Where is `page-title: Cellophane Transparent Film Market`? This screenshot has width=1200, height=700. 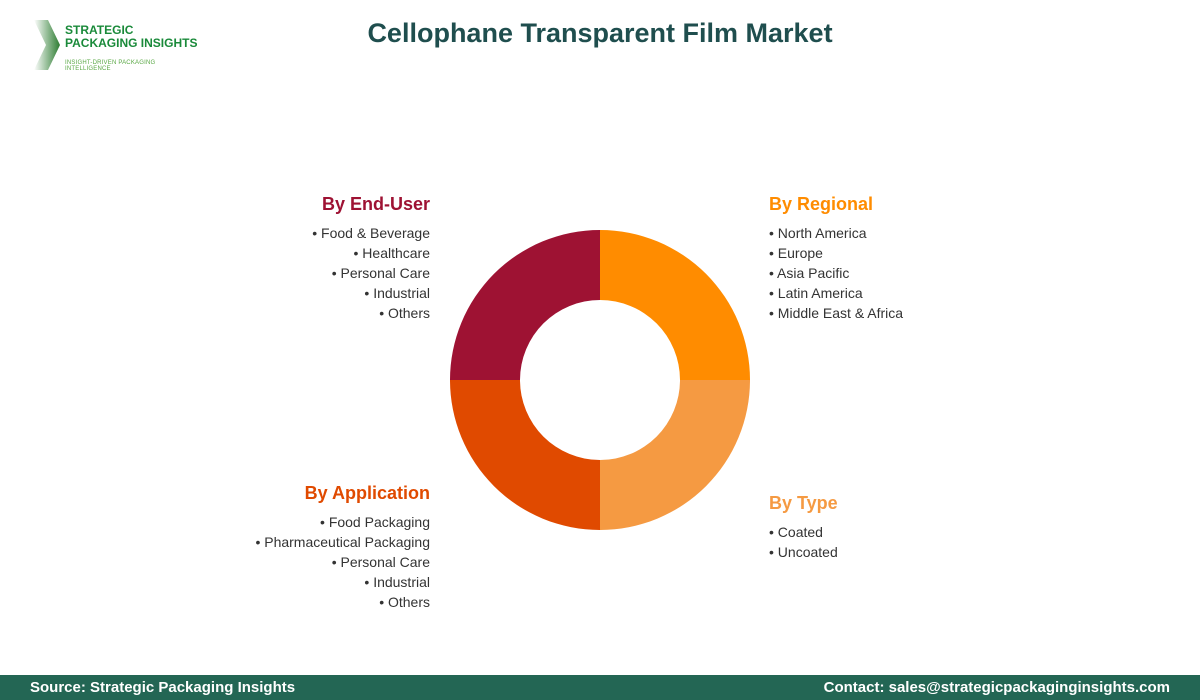 page-title: Cellophane Transparent Film Market is located at coordinates (600, 33).